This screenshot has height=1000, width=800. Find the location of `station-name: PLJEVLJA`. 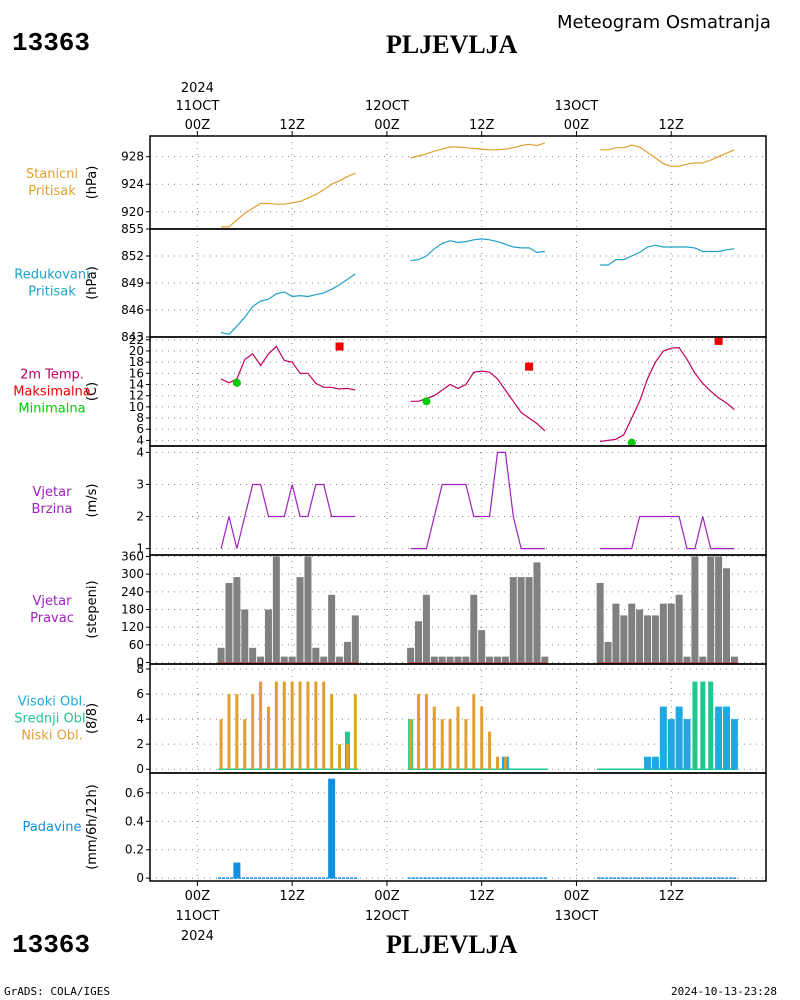

station-name: PLJEVLJA is located at coordinates (452, 44).